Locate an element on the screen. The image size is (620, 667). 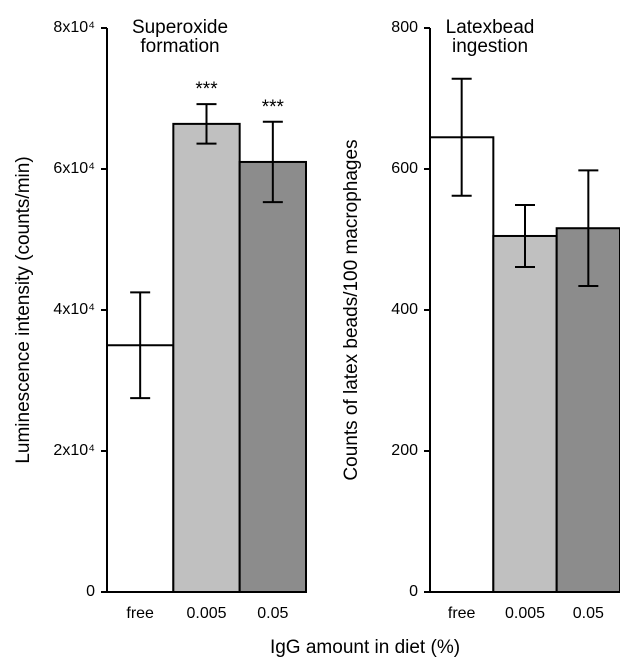
y-tick-label: 800 is located at coordinates (404, 27).